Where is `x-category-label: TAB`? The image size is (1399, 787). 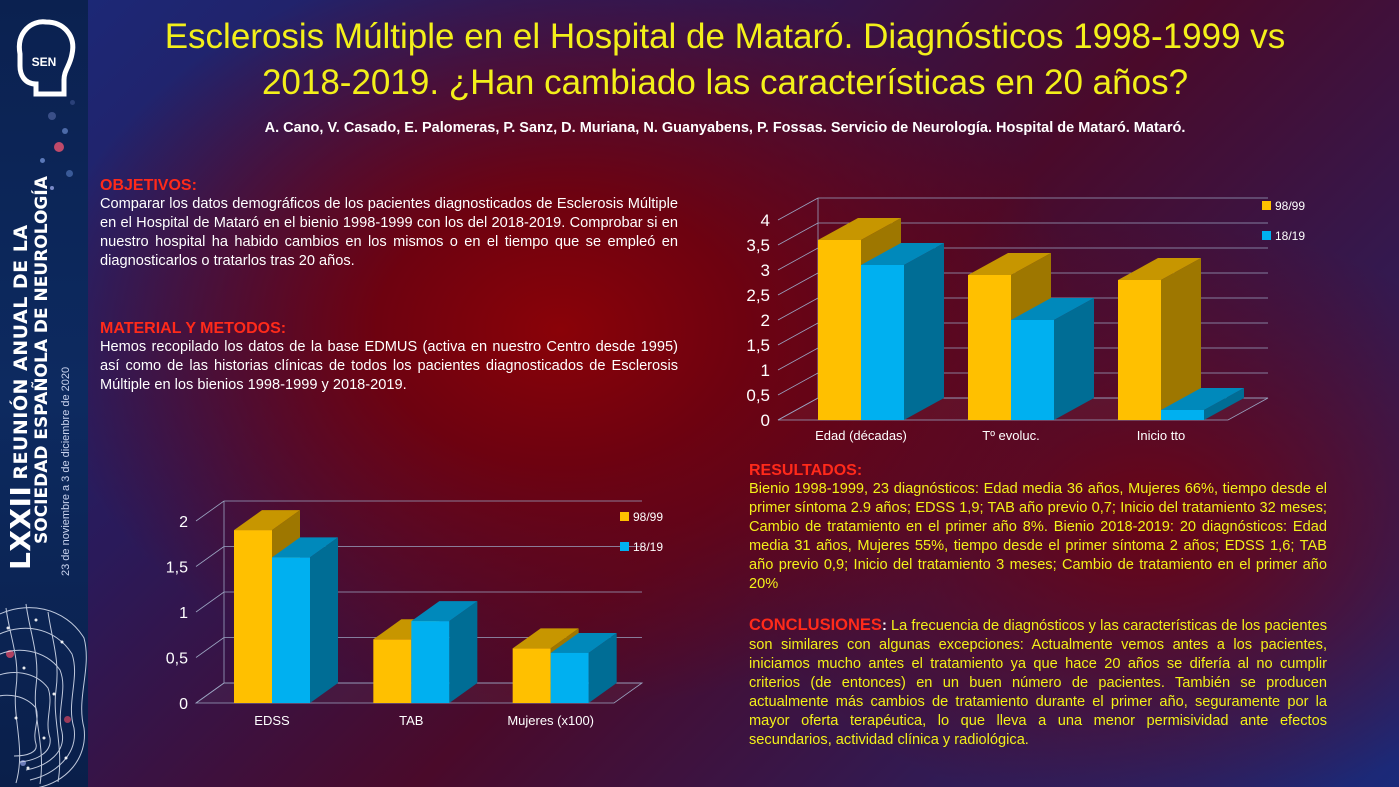
x-category-label: TAB is located at coordinates (411, 720).